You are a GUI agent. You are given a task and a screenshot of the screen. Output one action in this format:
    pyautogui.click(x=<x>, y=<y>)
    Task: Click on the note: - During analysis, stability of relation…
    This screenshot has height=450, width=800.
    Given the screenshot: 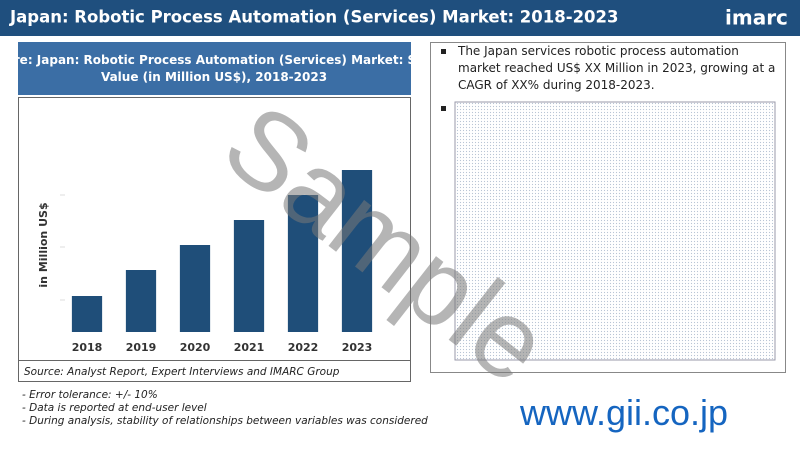 What is the action you would take?
    pyautogui.click(x=225, y=421)
    